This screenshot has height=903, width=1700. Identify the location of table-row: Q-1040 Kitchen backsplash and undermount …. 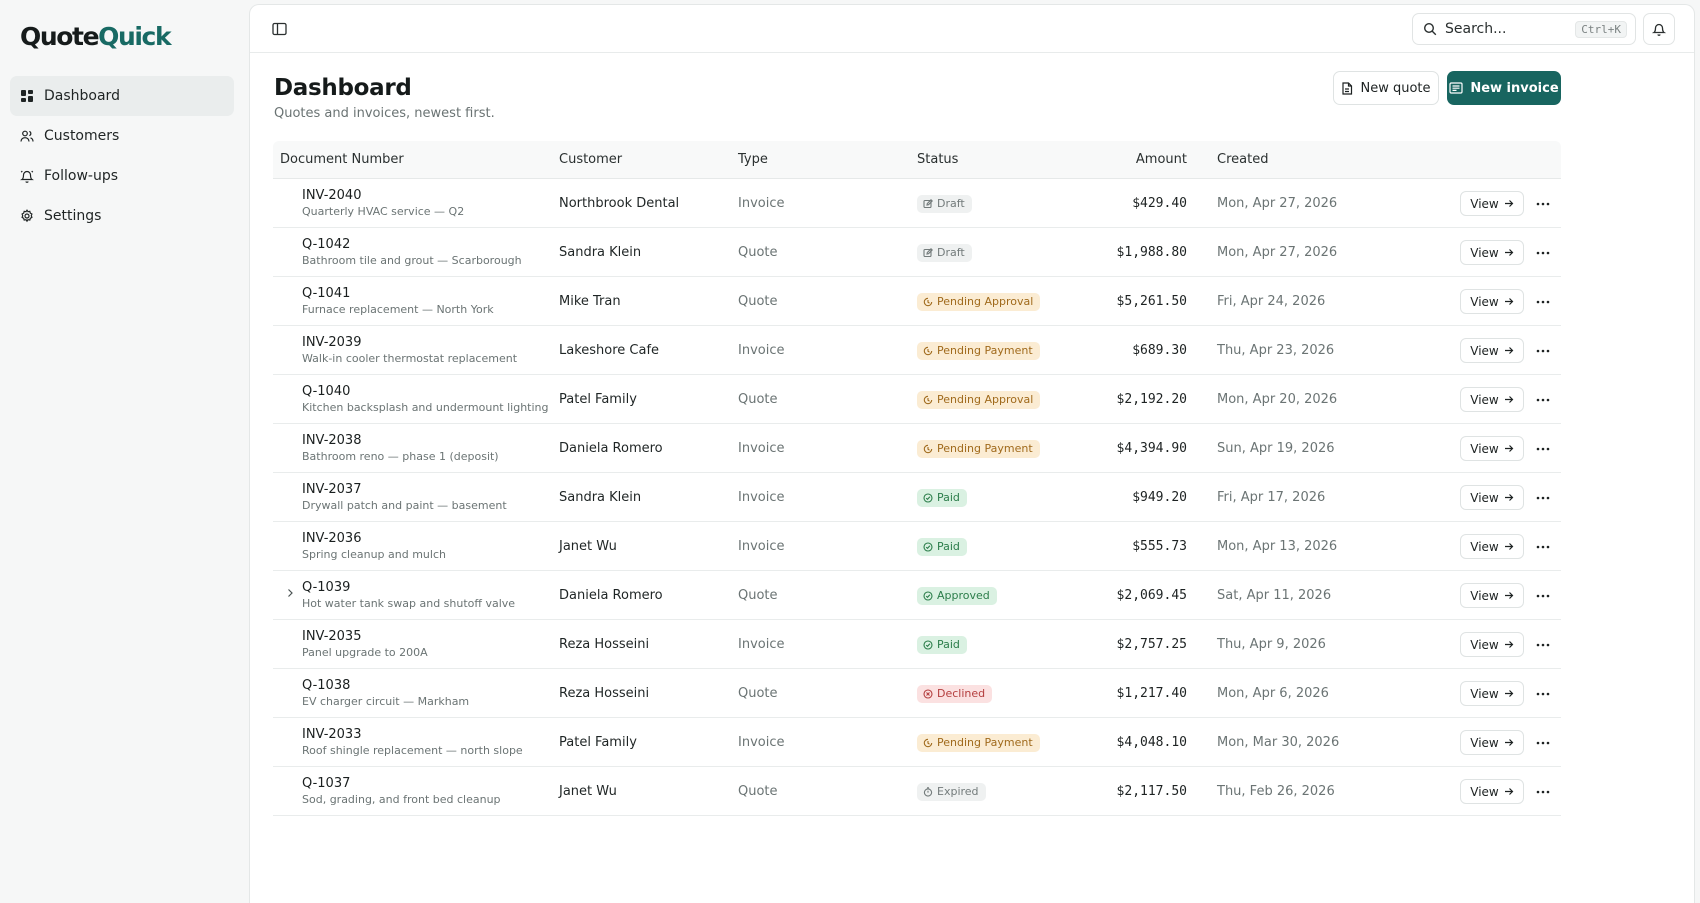
(917, 399).